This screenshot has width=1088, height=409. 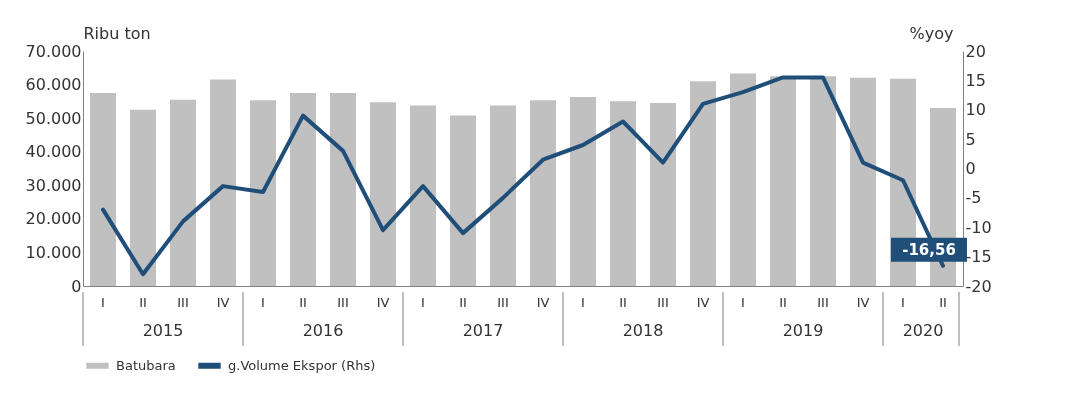 What do you see at coordinates (975, 51) in the screenshot?
I see `y2-tick-label: 20` at bounding box center [975, 51].